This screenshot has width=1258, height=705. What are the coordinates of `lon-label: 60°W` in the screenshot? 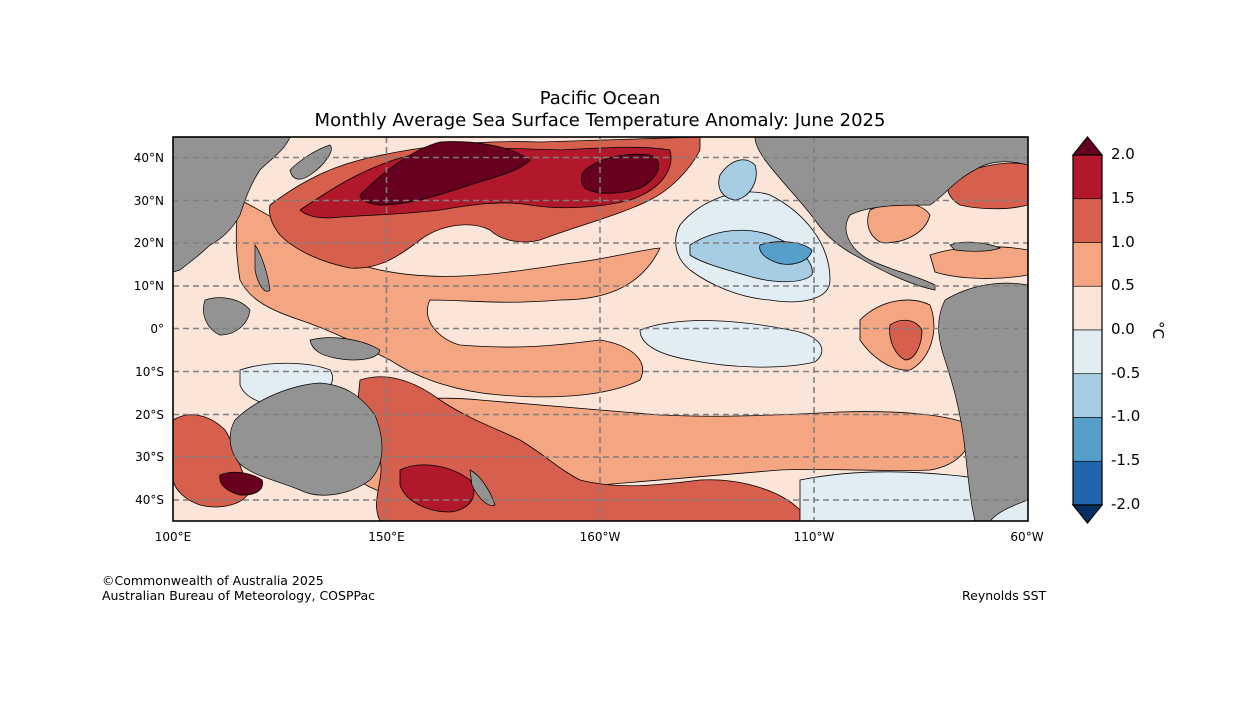 It's located at (1026, 537).